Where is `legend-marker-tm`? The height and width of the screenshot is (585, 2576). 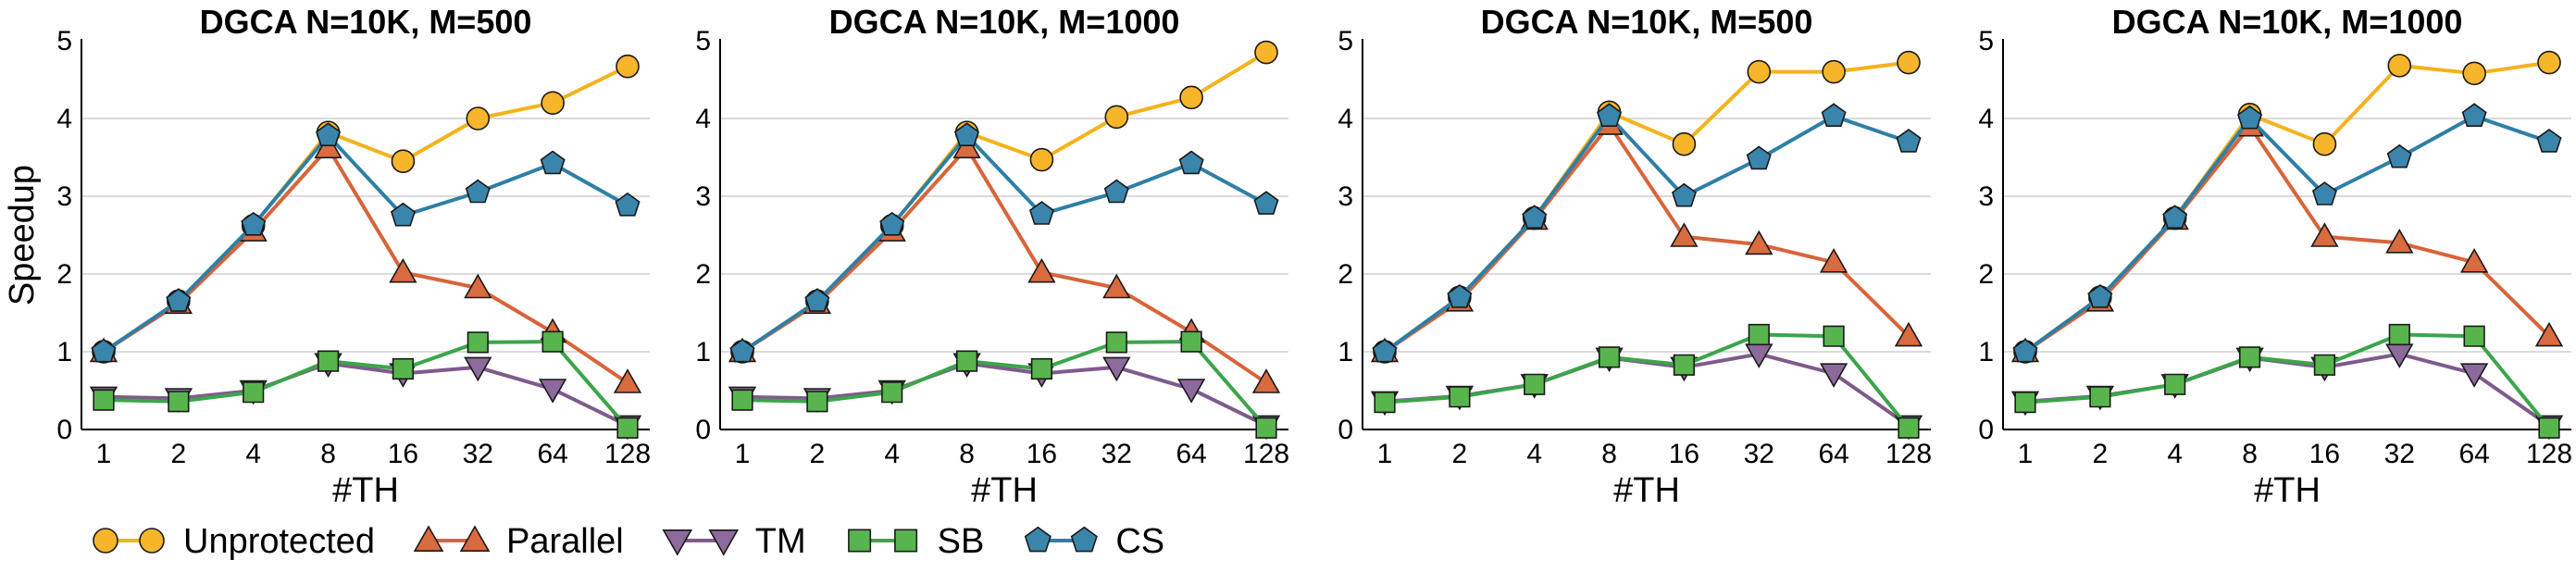 legend-marker-tm is located at coordinates (724, 542).